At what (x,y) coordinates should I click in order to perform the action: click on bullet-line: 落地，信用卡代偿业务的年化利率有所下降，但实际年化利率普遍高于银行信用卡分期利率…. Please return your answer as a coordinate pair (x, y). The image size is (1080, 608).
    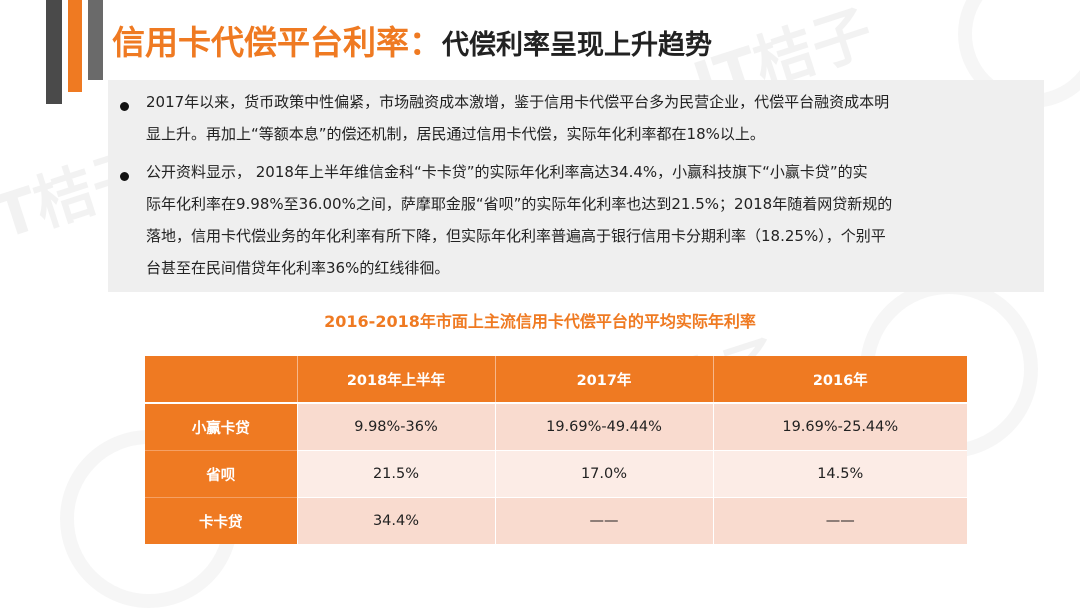
    Looking at the image, I should click on (516, 236).